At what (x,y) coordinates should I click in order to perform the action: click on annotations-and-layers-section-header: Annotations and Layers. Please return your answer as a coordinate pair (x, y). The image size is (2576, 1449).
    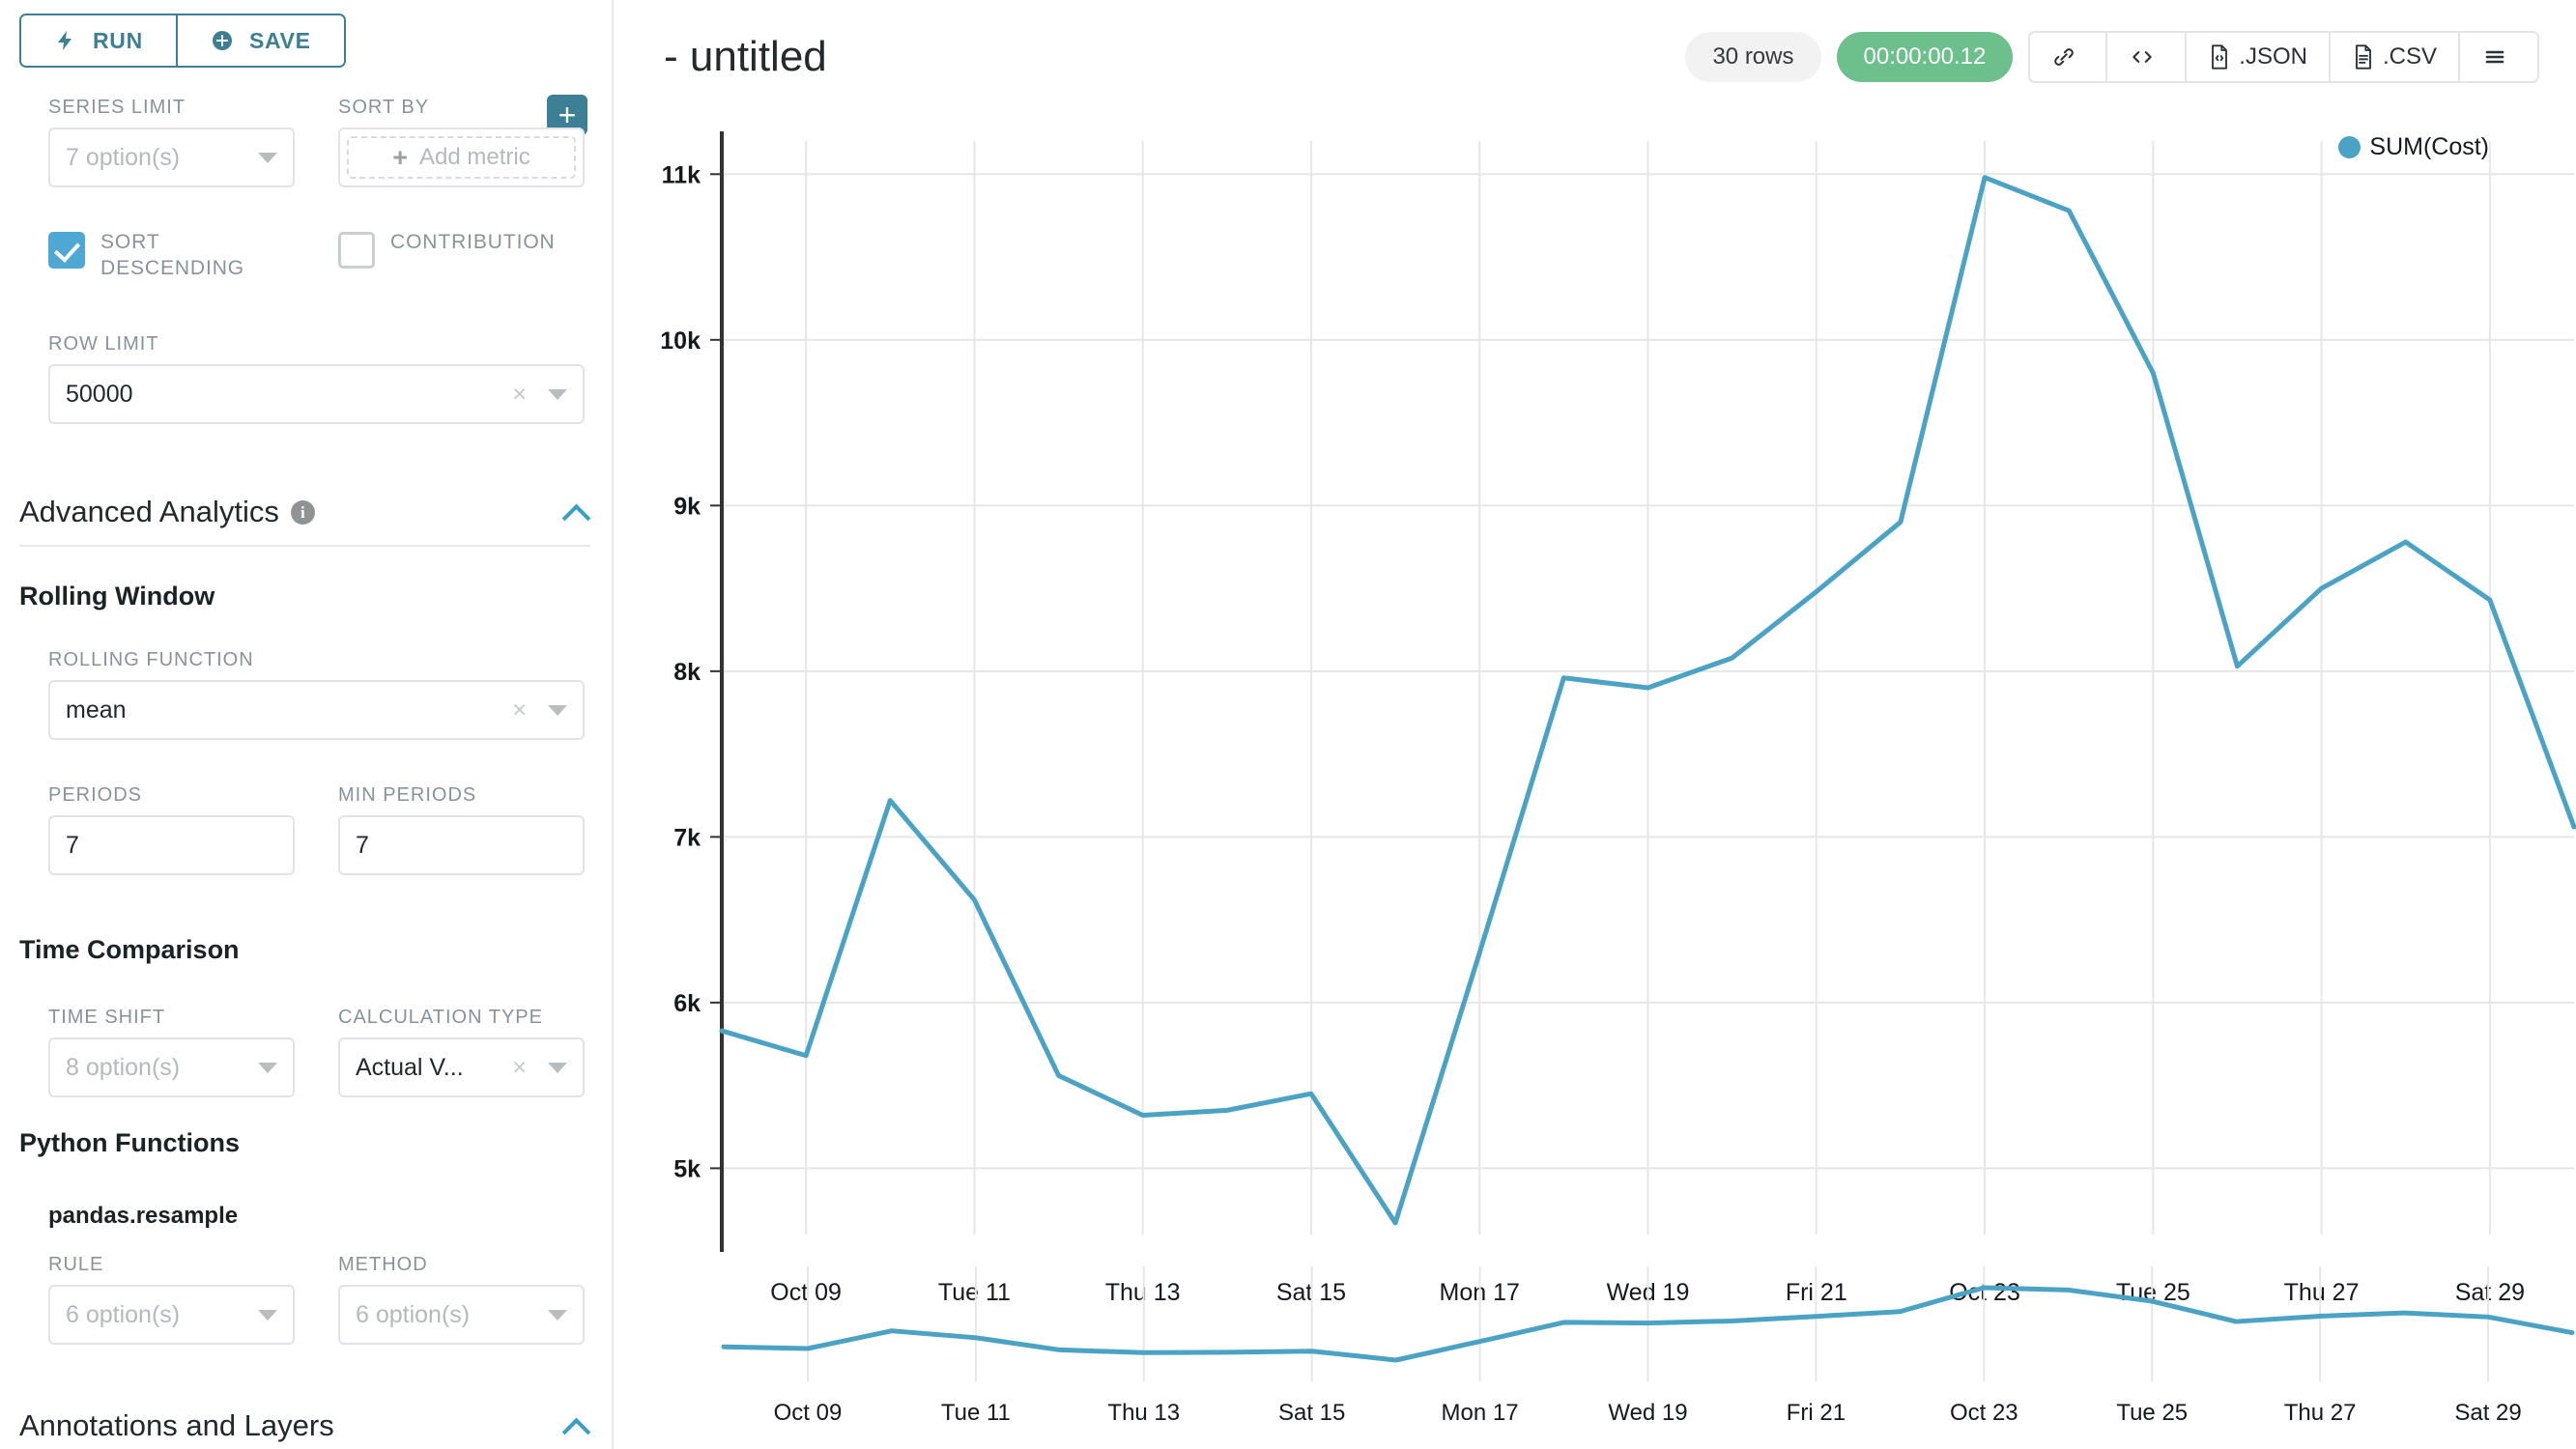
    Looking at the image, I should click on (304, 1428).